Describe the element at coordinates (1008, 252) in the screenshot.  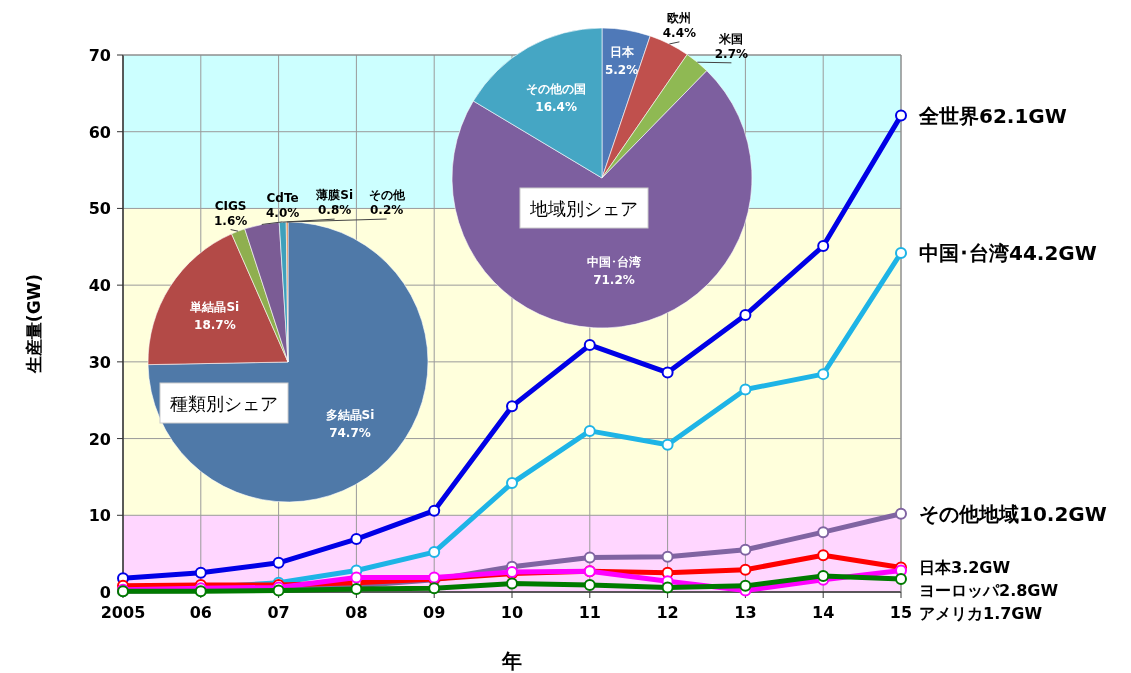
I see `annotation: 中国･台湾44.2GW` at that location.